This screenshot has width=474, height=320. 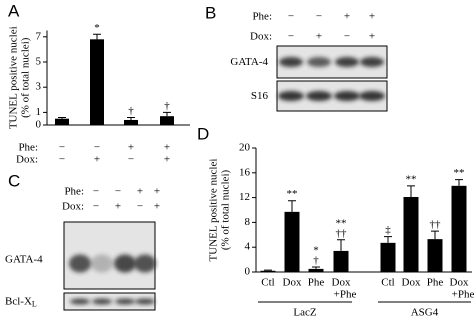 I want to click on group-label: LacZ, so click(x=304, y=313).